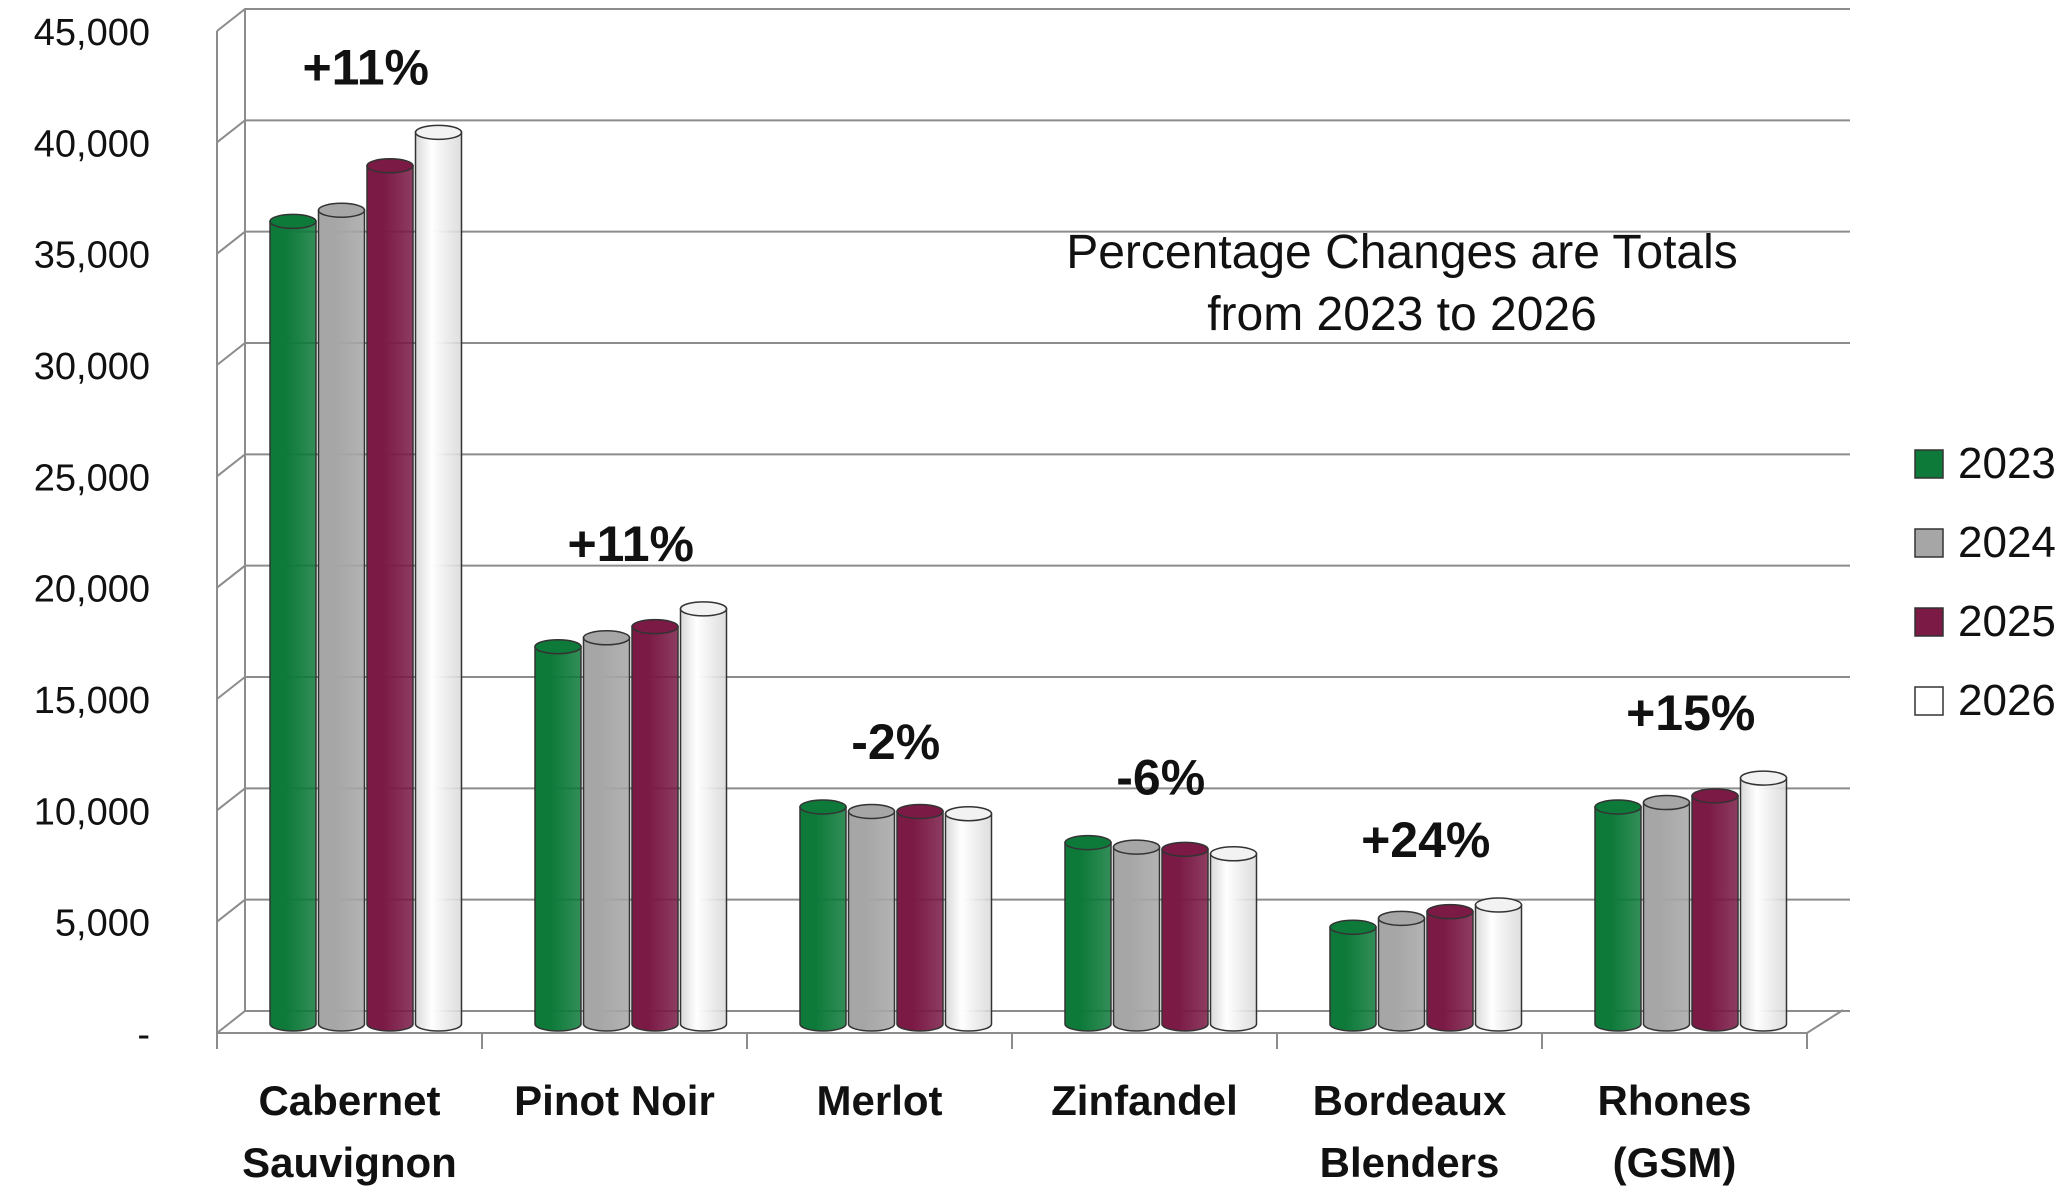 The width and height of the screenshot is (2064, 1194). Describe the element at coordinates (92, 144) in the screenshot. I see `y-tick-label: 40,000` at that location.